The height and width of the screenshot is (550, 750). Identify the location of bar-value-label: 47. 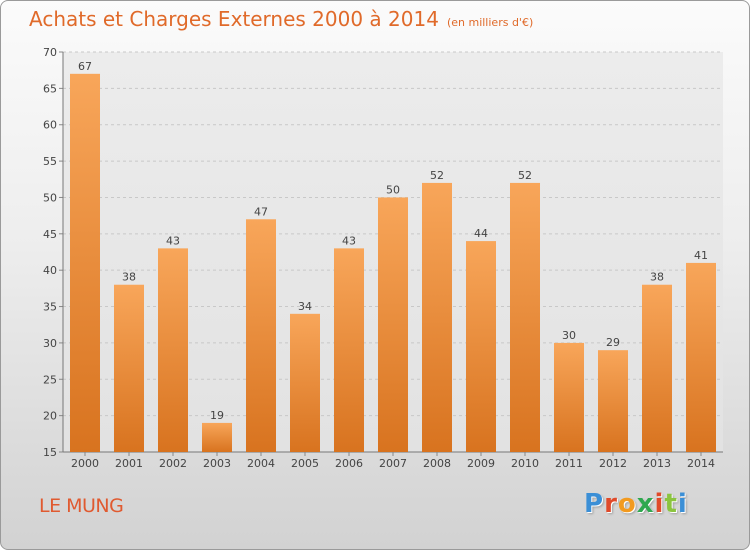
(261, 211).